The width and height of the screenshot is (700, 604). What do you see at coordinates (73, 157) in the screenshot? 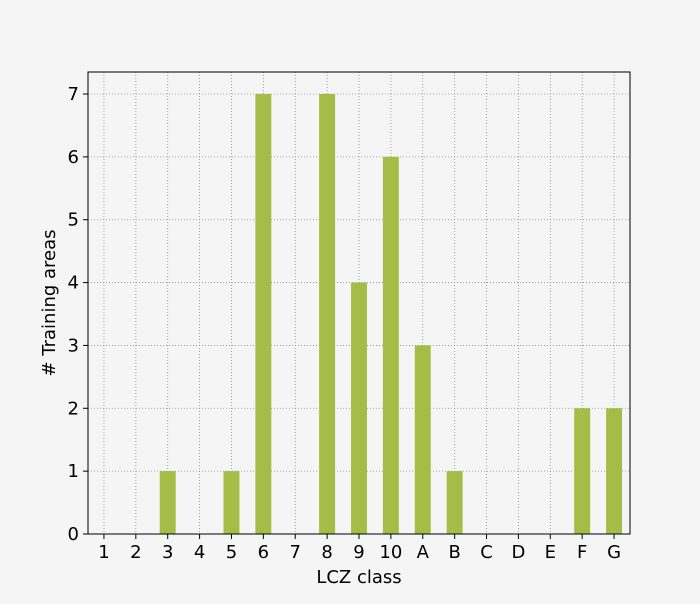
I see `y-tick-label: 6` at bounding box center [73, 157].